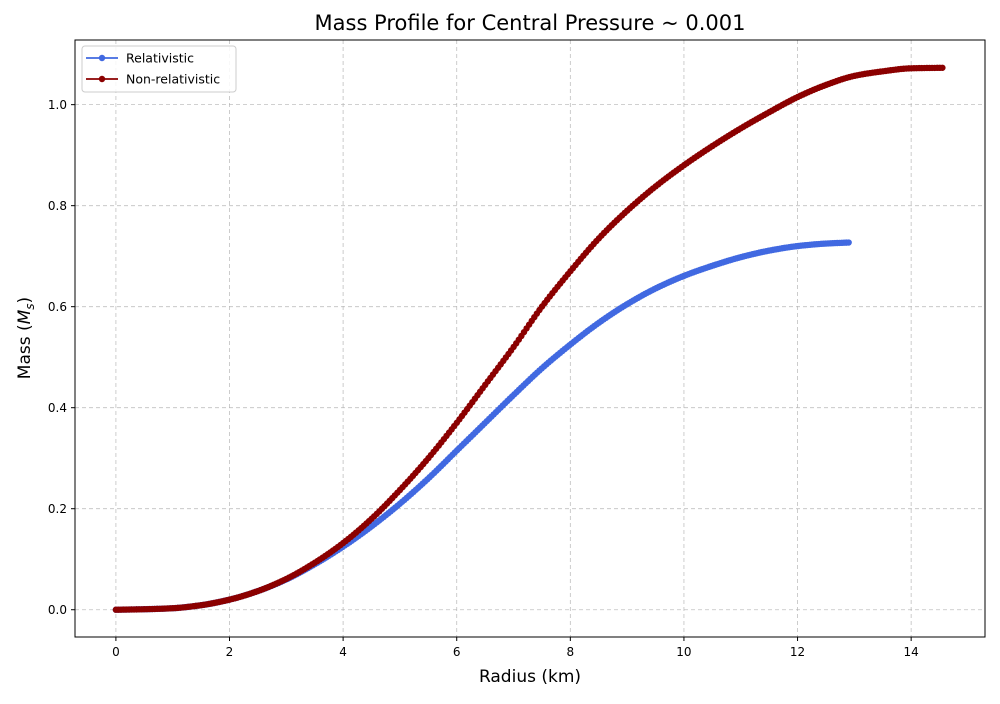 The width and height of the screenshot is (1000, 704). I want to click on y-axis-label: Mass (Ms), so click(26, 338).